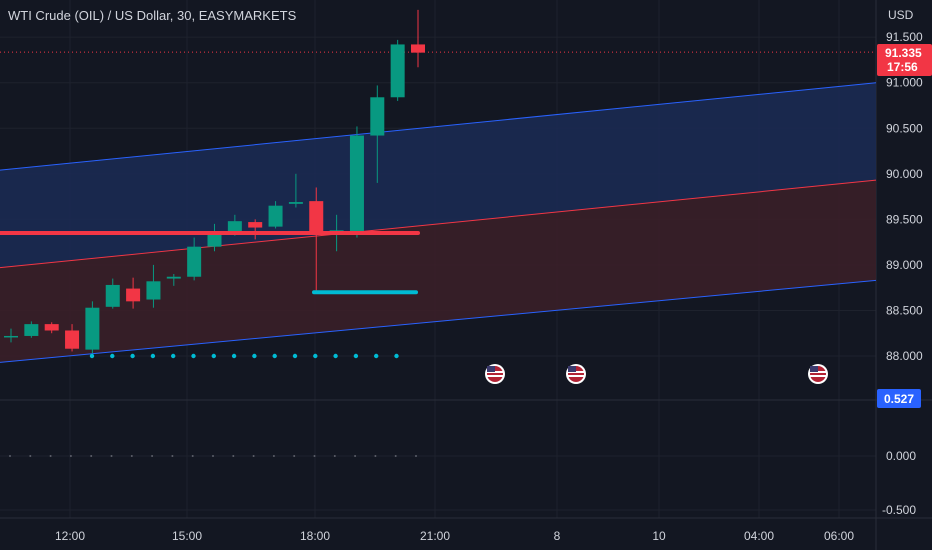  Describe the element at coordinates (904, 310) in the screenshot. I see `price-tick-label: 88.500` at that location.